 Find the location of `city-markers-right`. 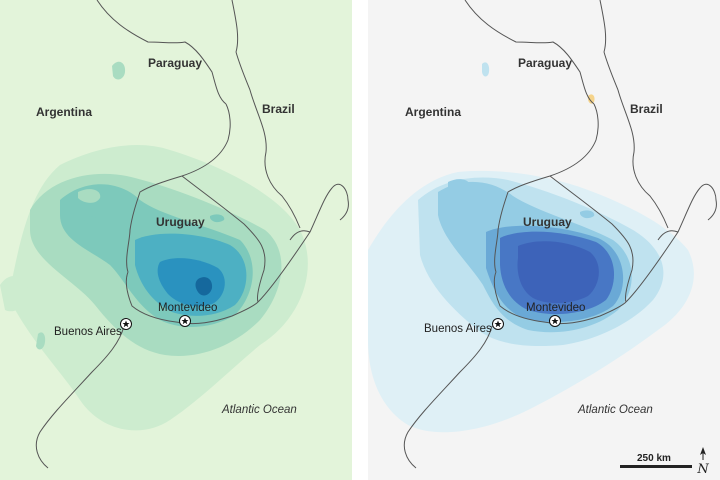

city-markers-right is located at coordinates (526, 322).